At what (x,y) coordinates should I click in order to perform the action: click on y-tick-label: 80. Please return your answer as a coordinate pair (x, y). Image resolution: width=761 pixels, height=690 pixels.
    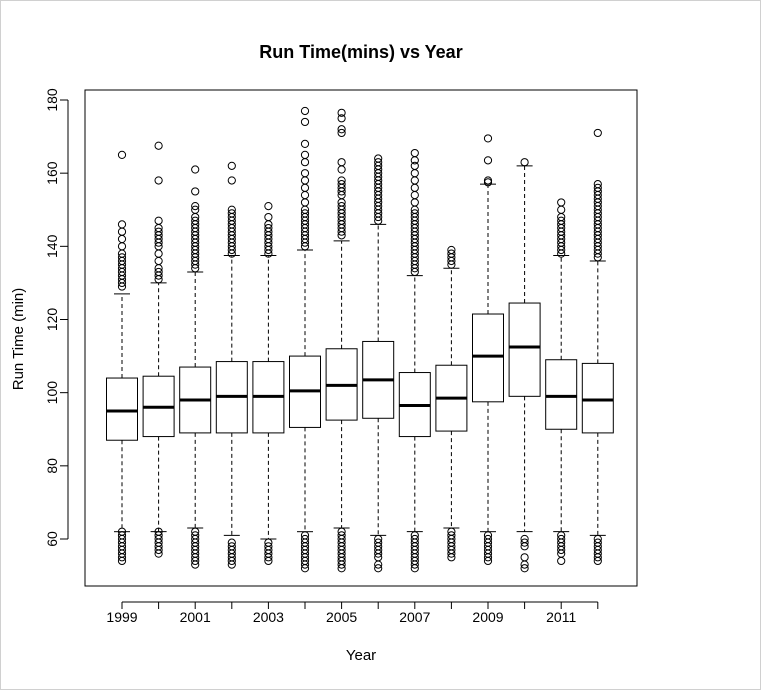
    Looking at the image, I should click on (52, 466).